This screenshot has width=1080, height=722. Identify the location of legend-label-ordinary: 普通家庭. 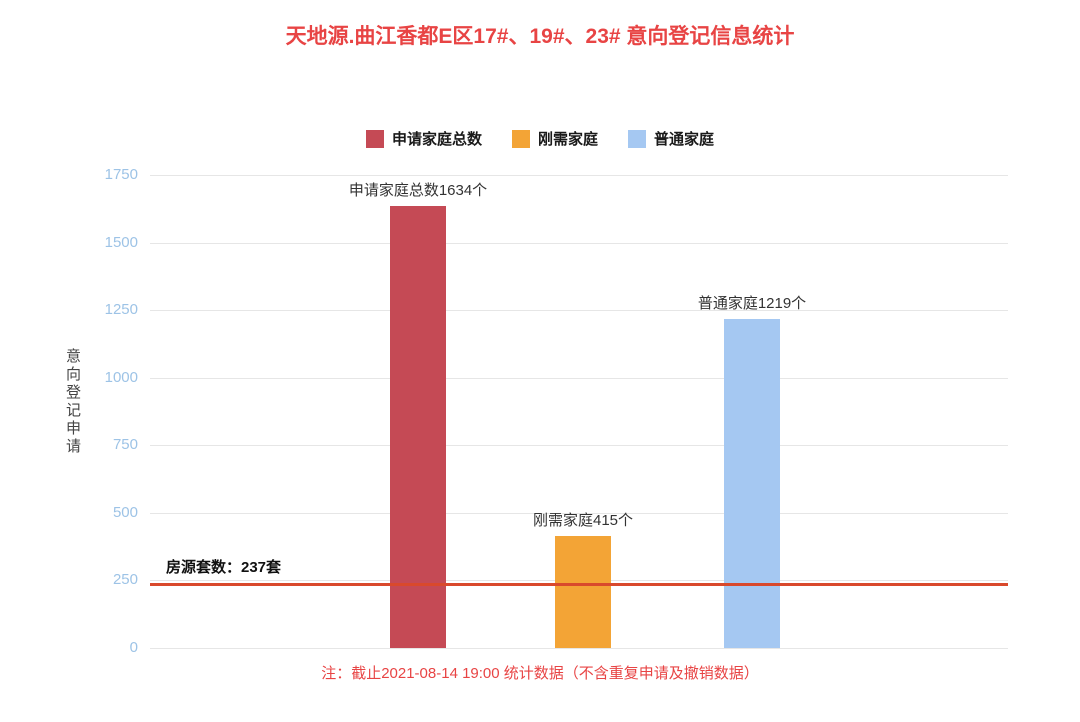
(684, 139).